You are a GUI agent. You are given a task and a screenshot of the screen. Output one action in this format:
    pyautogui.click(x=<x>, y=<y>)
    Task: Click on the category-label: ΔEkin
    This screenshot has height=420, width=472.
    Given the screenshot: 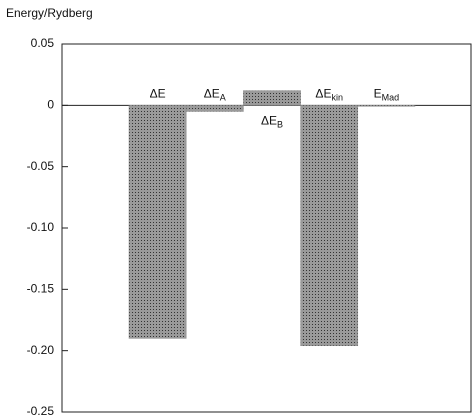 What is the action you would take?
    pyautogui.click(x=329, y=95)
    